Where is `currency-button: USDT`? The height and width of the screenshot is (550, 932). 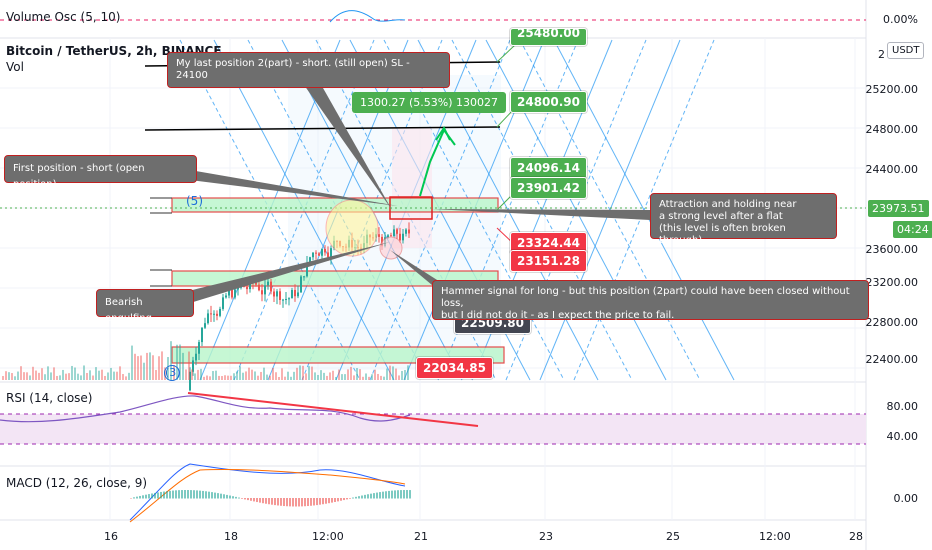
currency-button: USDT is located at coordinates (906, 50).